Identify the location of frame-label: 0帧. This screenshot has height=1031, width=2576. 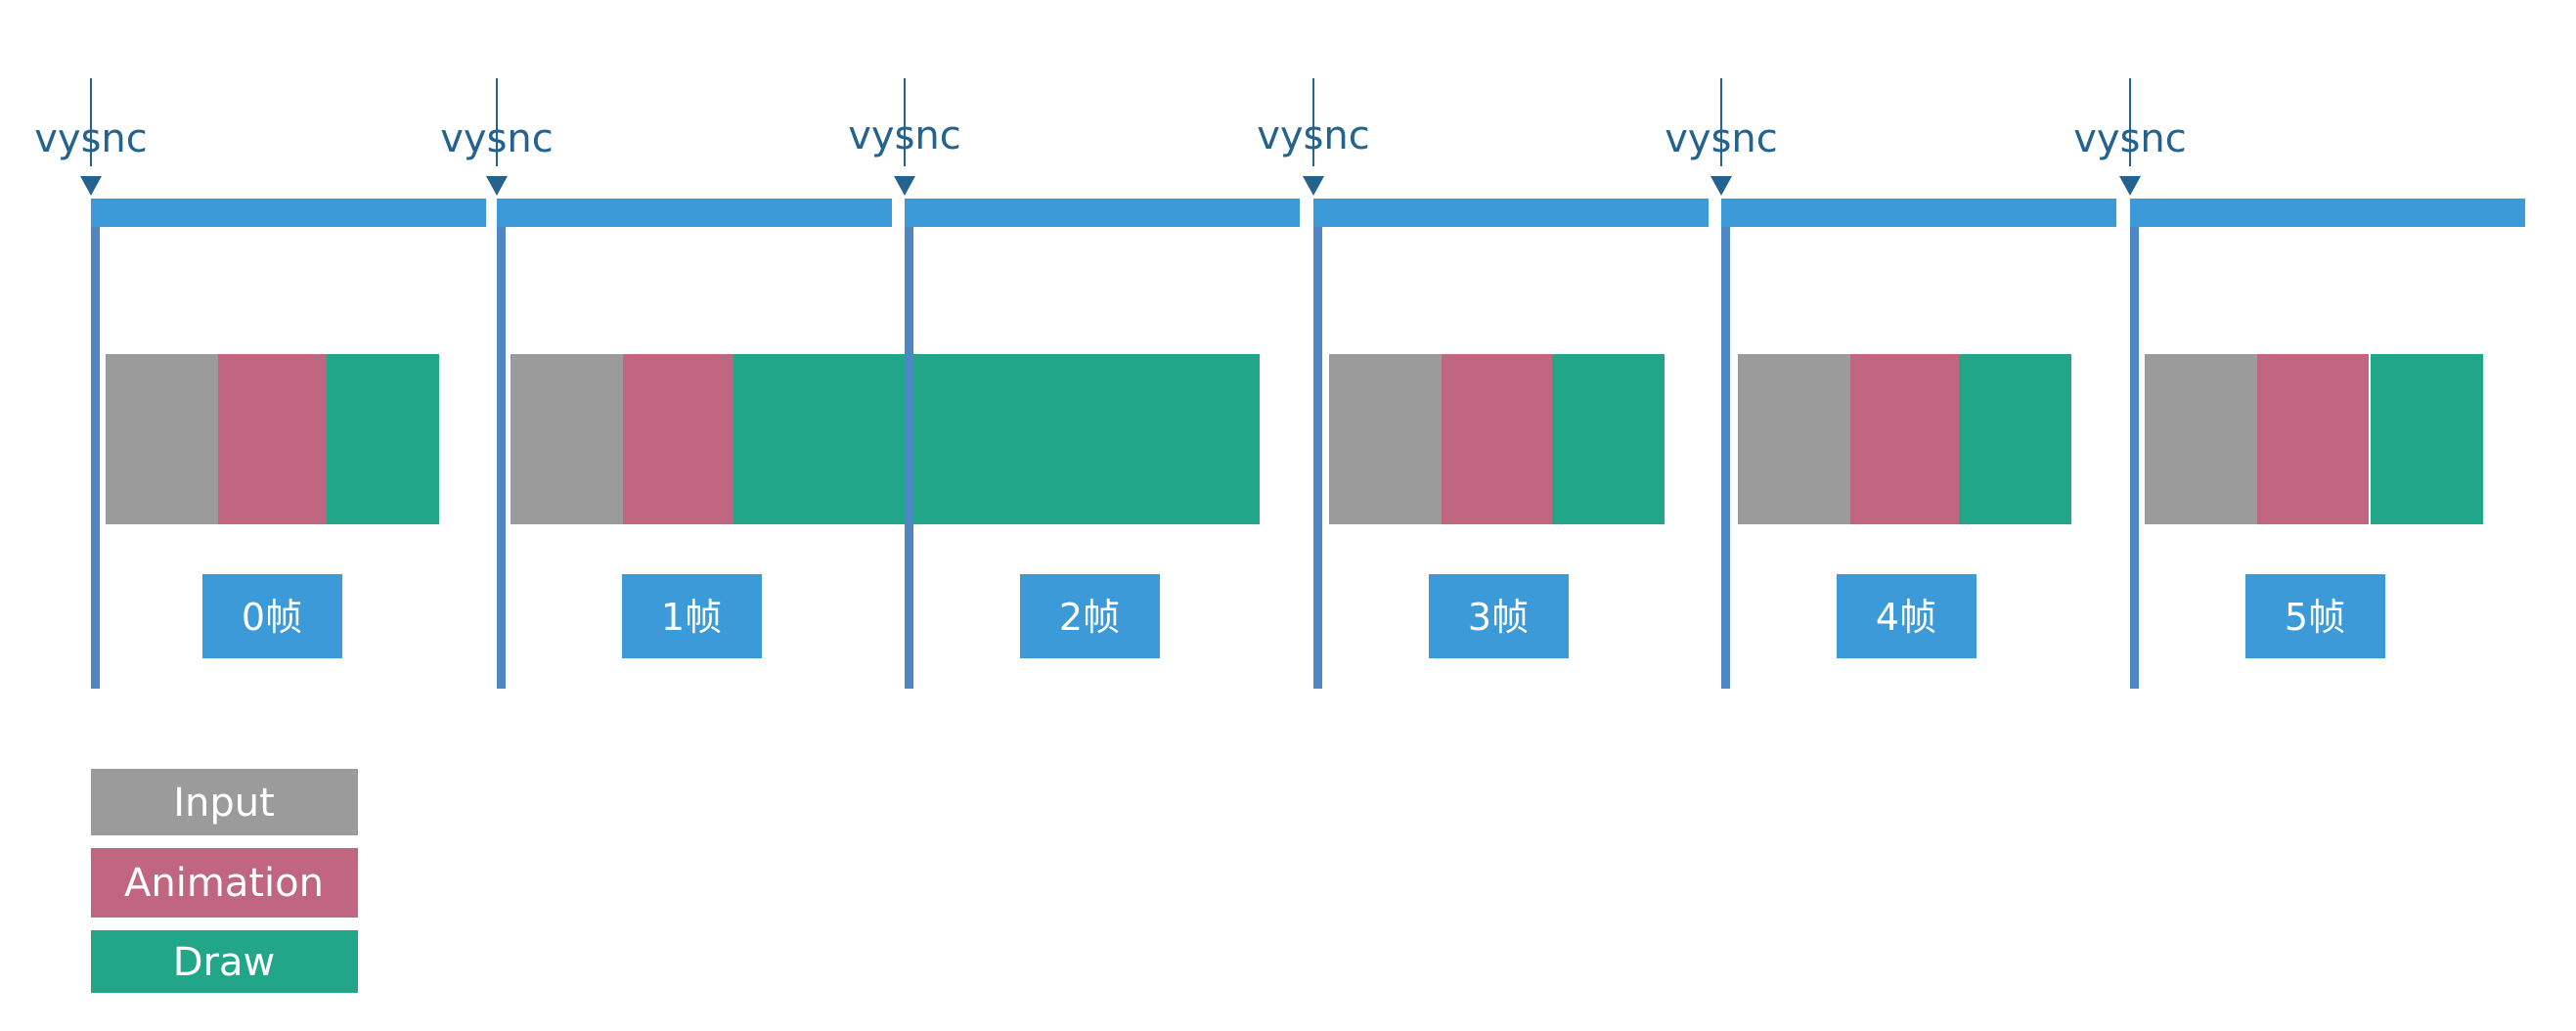
(272, 617).